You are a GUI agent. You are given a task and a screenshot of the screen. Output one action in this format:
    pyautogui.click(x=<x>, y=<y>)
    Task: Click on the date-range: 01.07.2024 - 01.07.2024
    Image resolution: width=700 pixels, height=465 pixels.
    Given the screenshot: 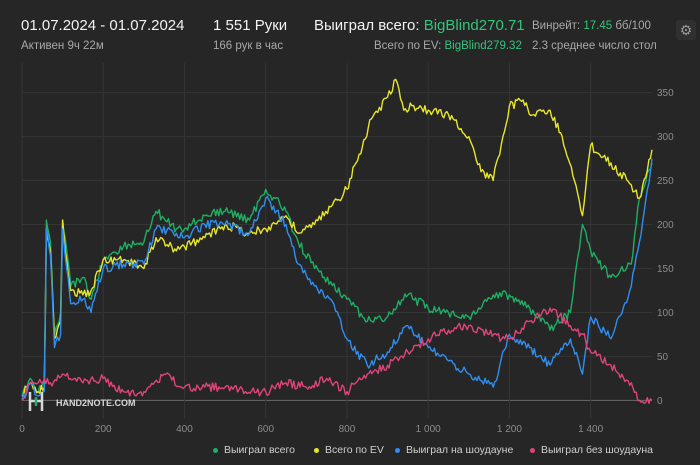 What is the action you would take?
    pyautogui.click(x=103, y=25)
    